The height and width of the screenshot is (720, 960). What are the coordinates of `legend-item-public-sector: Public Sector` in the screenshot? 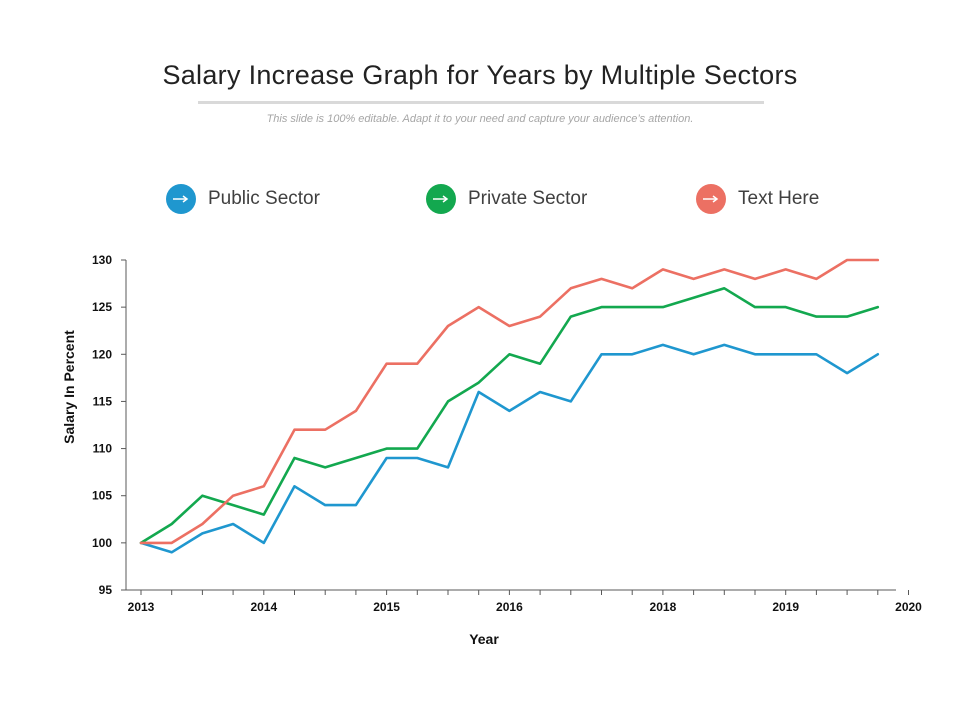 It's located at (243, 199).